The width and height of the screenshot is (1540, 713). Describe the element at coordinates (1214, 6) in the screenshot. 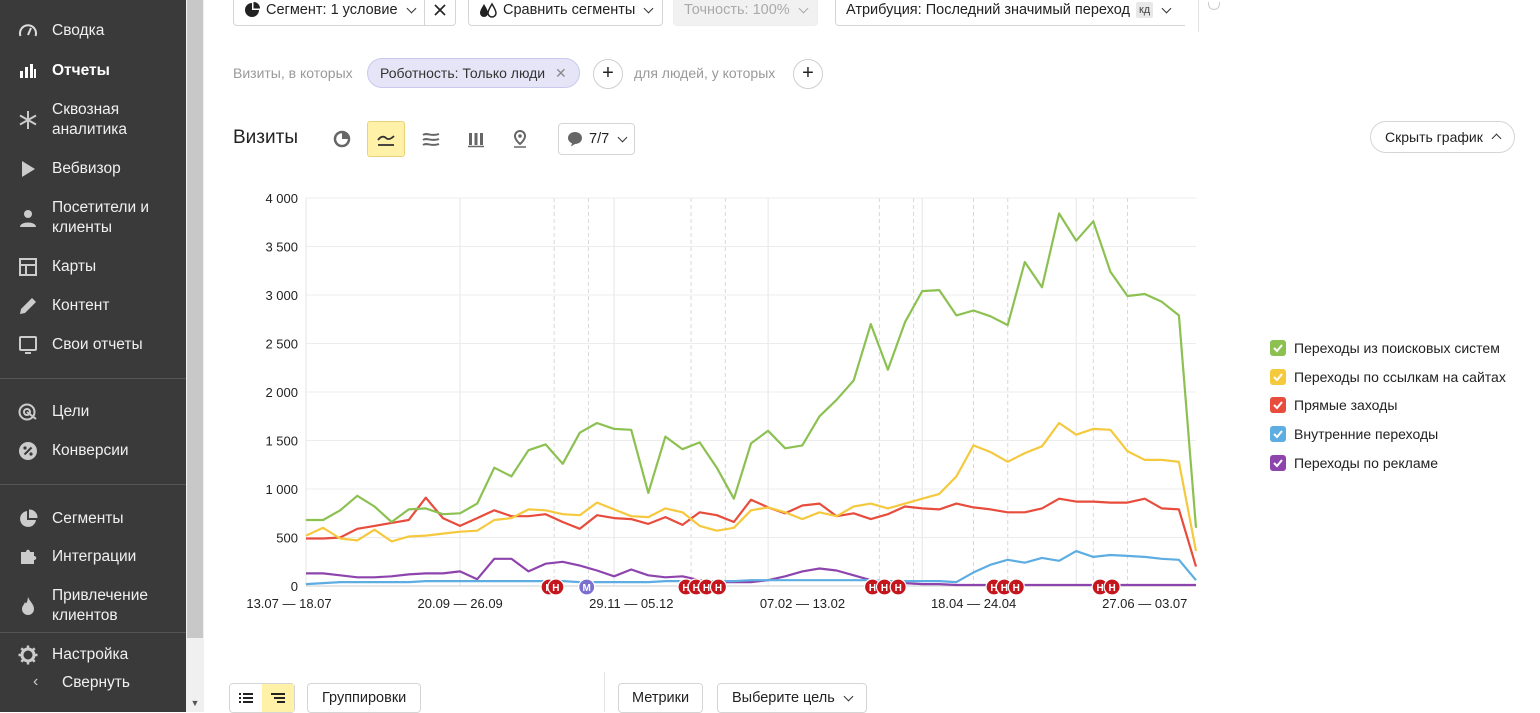

I see `help-icon` at that location.